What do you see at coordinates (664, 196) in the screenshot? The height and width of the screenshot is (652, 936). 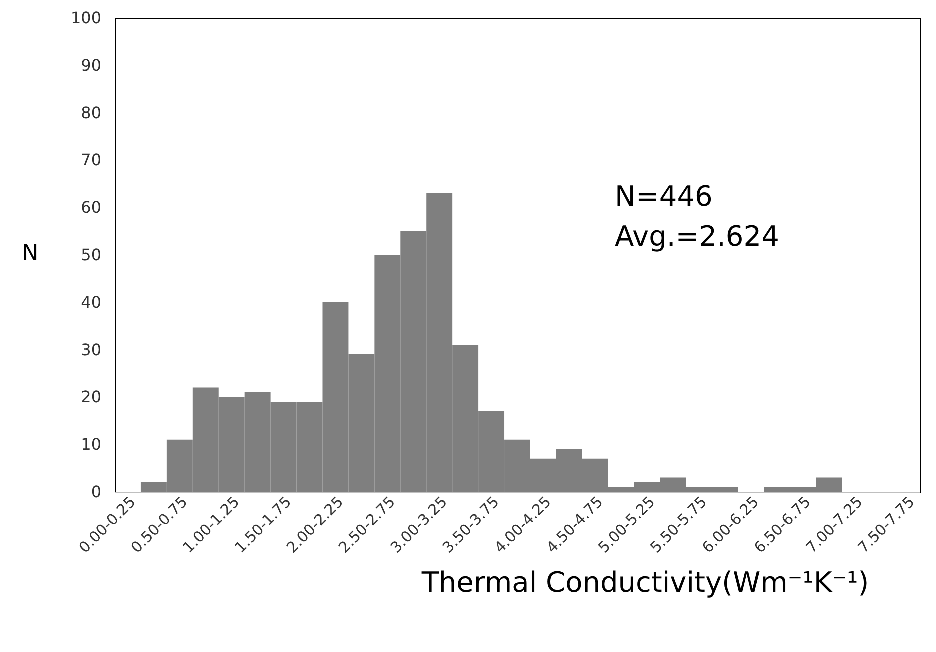 I see `annotation: N=446` at bounding box center [664, 196].